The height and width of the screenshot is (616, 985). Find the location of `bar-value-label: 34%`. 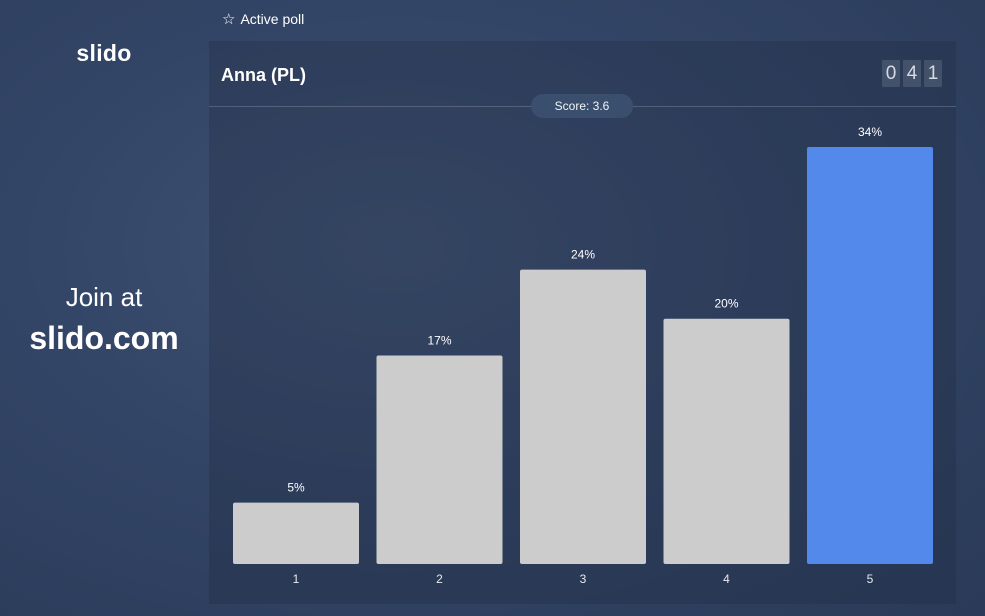

bar-value-label: 34% is located at coordinates (870, 132).